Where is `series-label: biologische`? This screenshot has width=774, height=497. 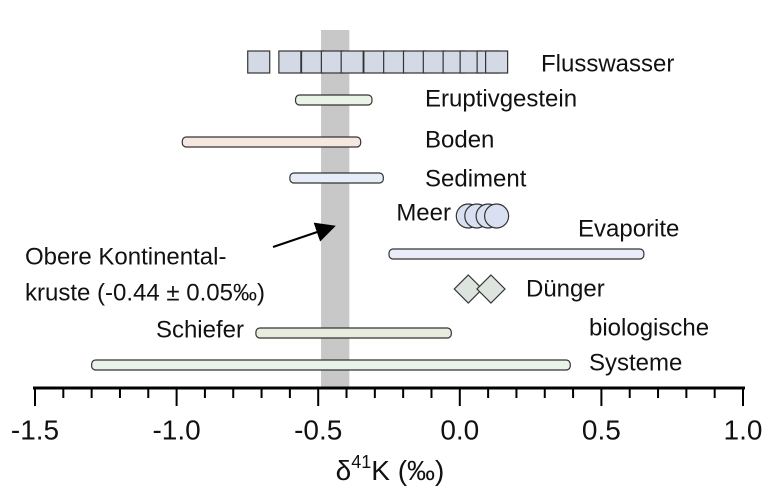 series-label: biologische is located at coordinates (649, 327).